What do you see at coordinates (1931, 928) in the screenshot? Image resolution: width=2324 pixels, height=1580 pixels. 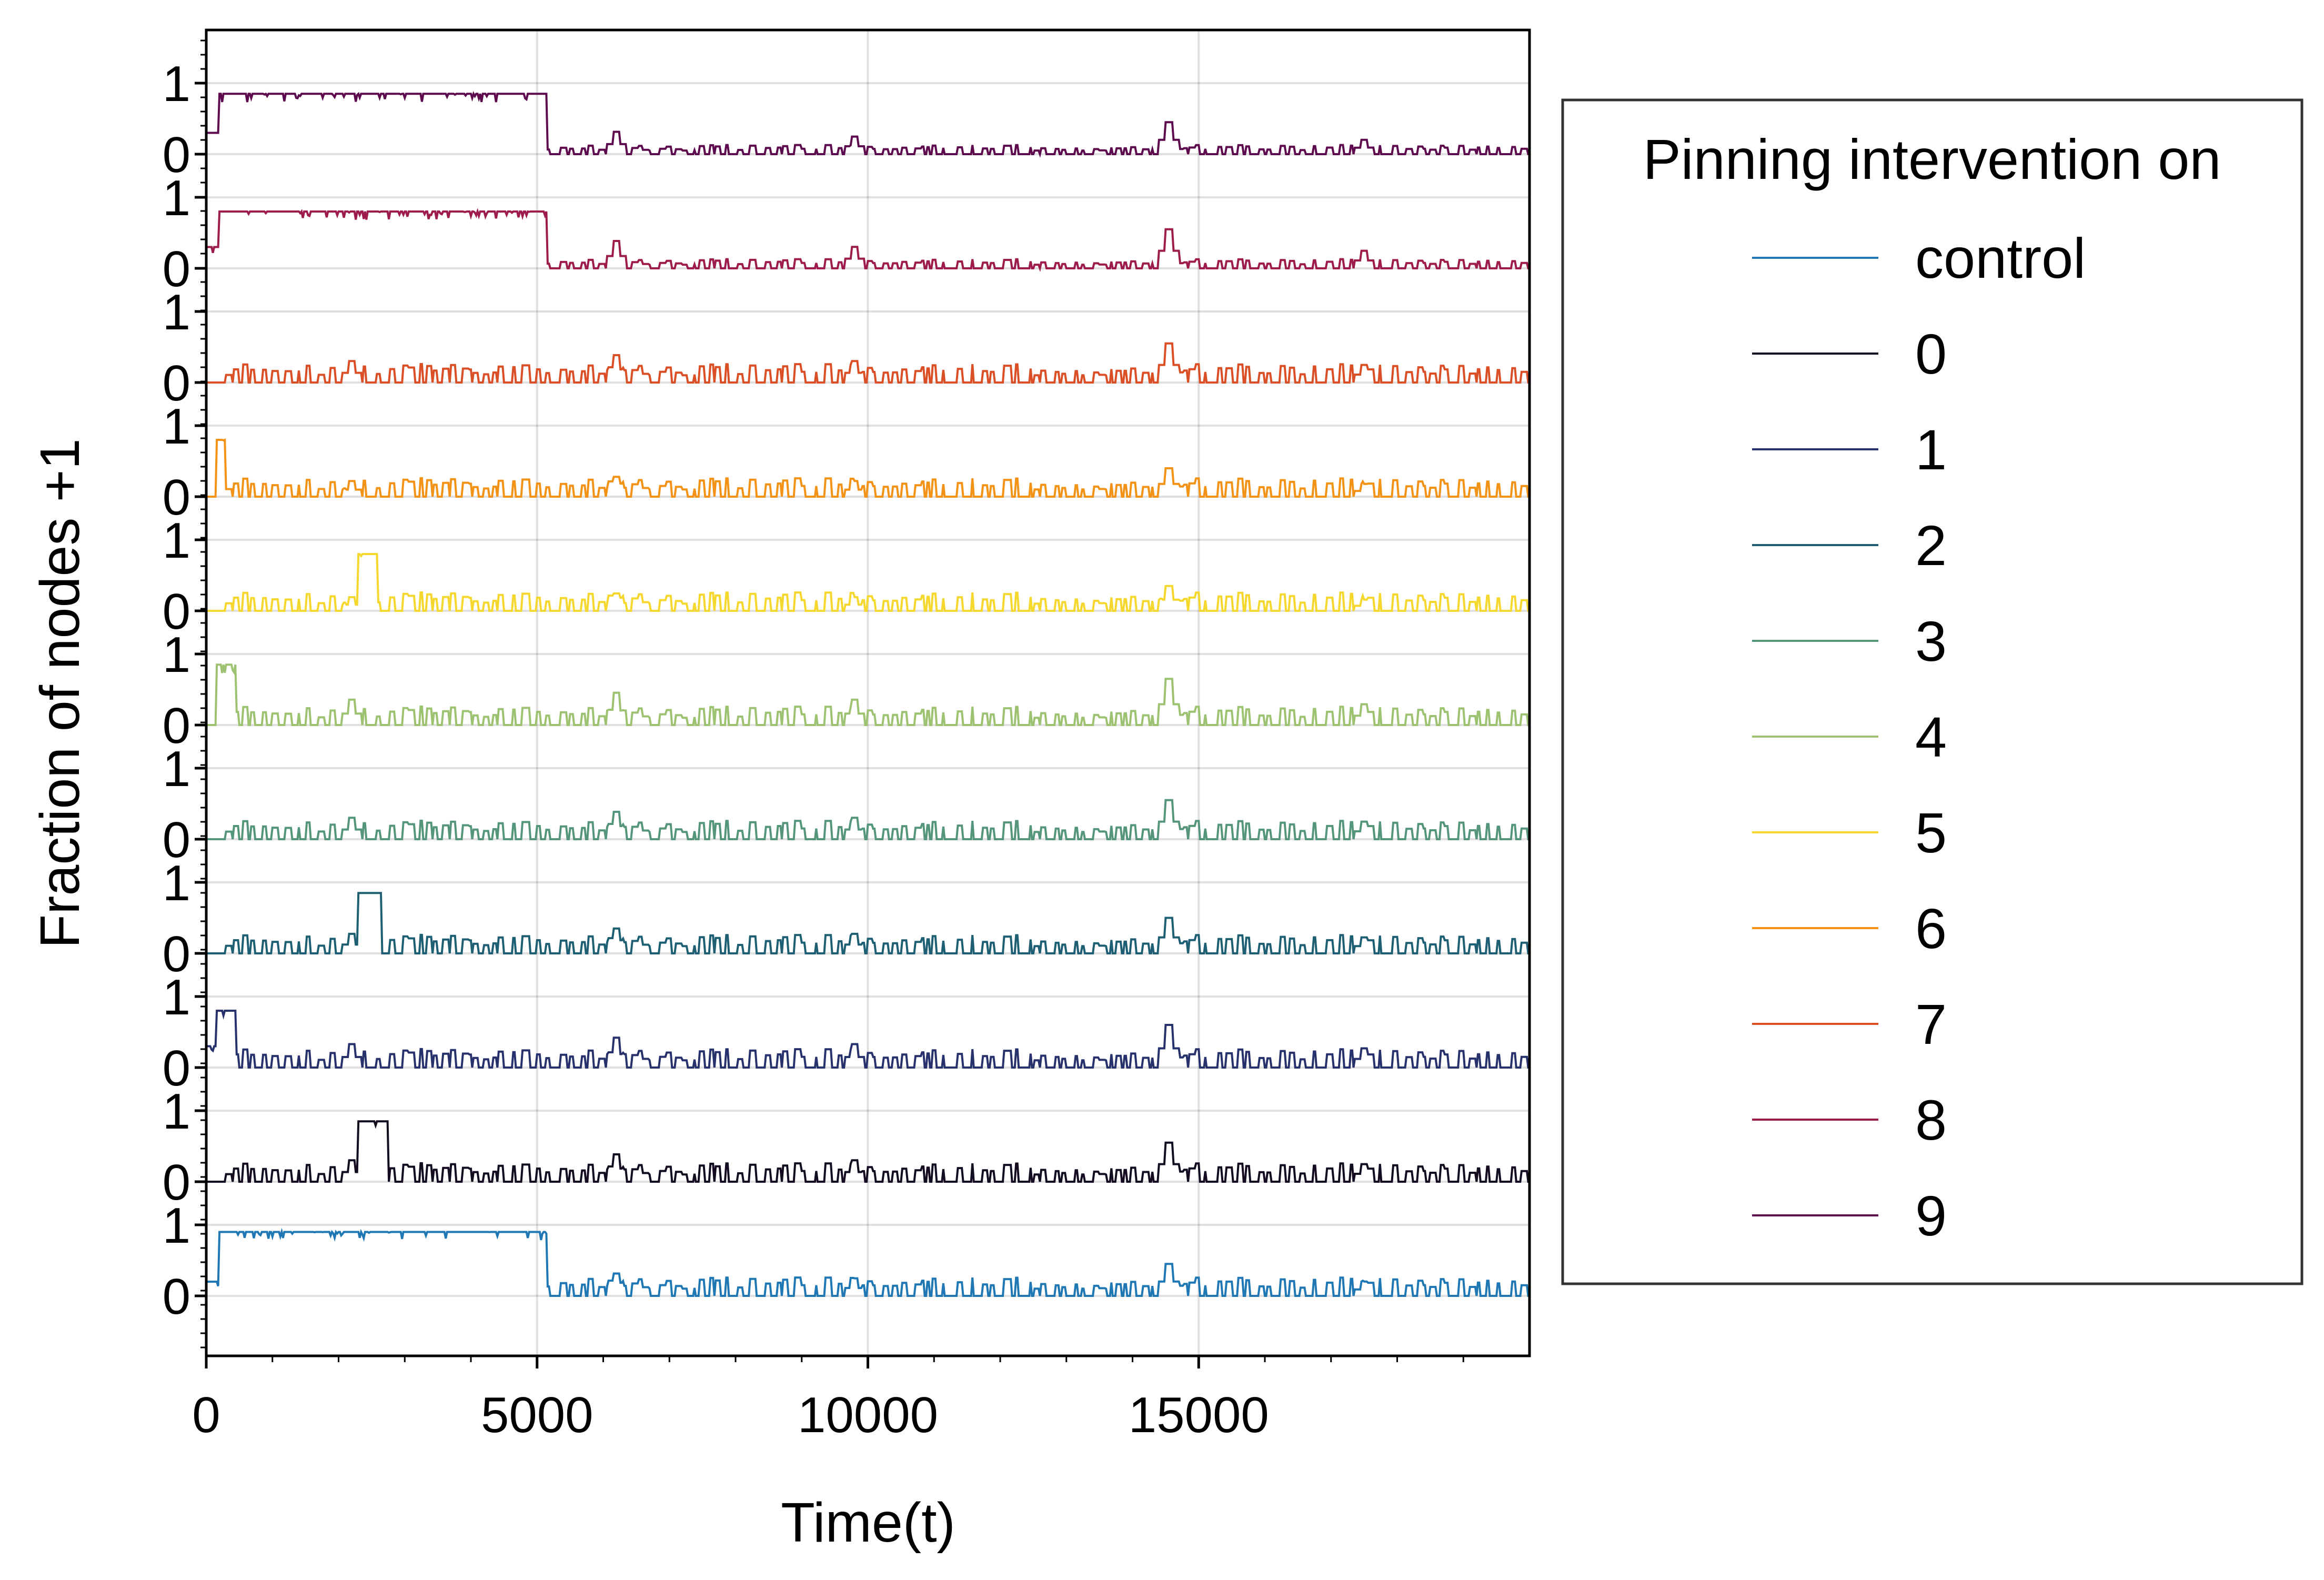 I see `legend-label-6: 6` at bounding box center [1931, 928].